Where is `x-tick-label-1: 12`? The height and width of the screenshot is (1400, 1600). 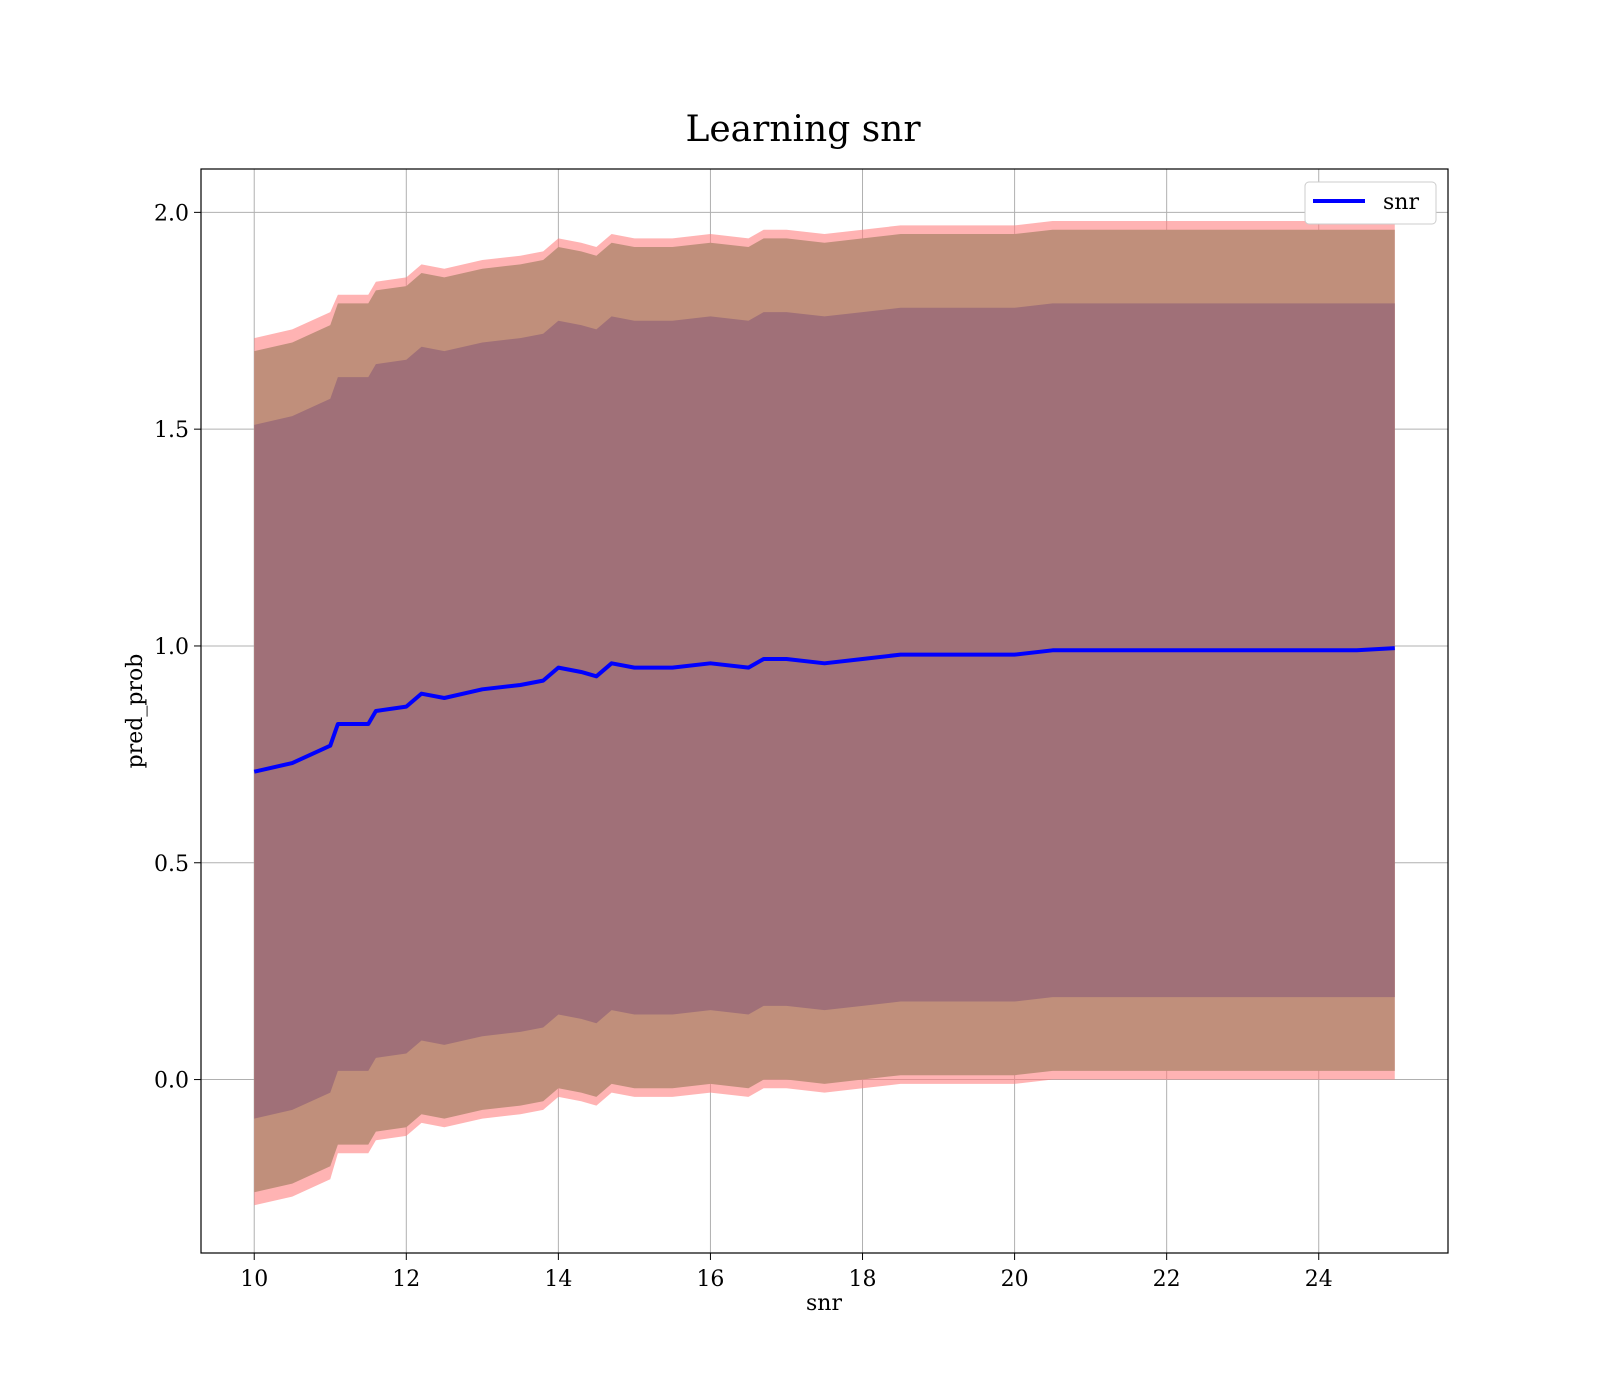
x-tick-label-1: 12 is located at coordinates (406, 1279).